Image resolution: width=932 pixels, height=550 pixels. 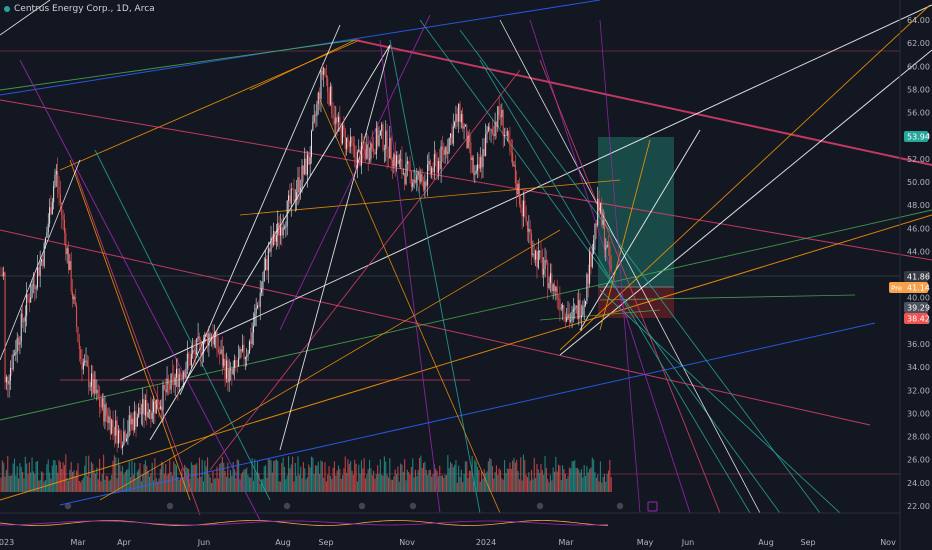 I want to click on symbol-title: Centrus Energy Corp., 1D, Arca, so click(x=79, y=9).